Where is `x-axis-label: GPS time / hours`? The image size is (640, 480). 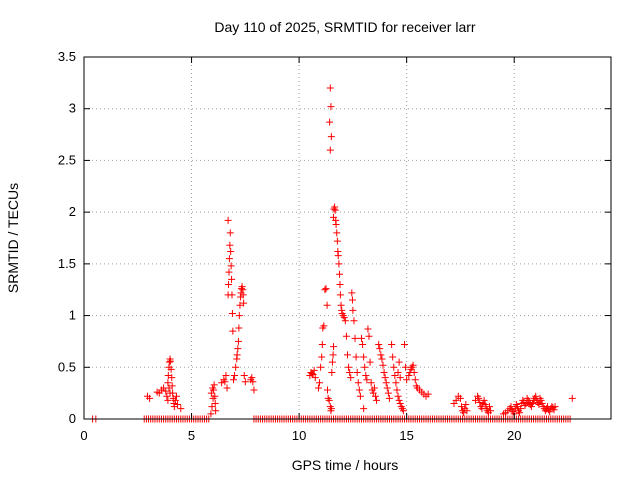 x-axis-label: GPS time / hours is located at coordinates (345, 465).